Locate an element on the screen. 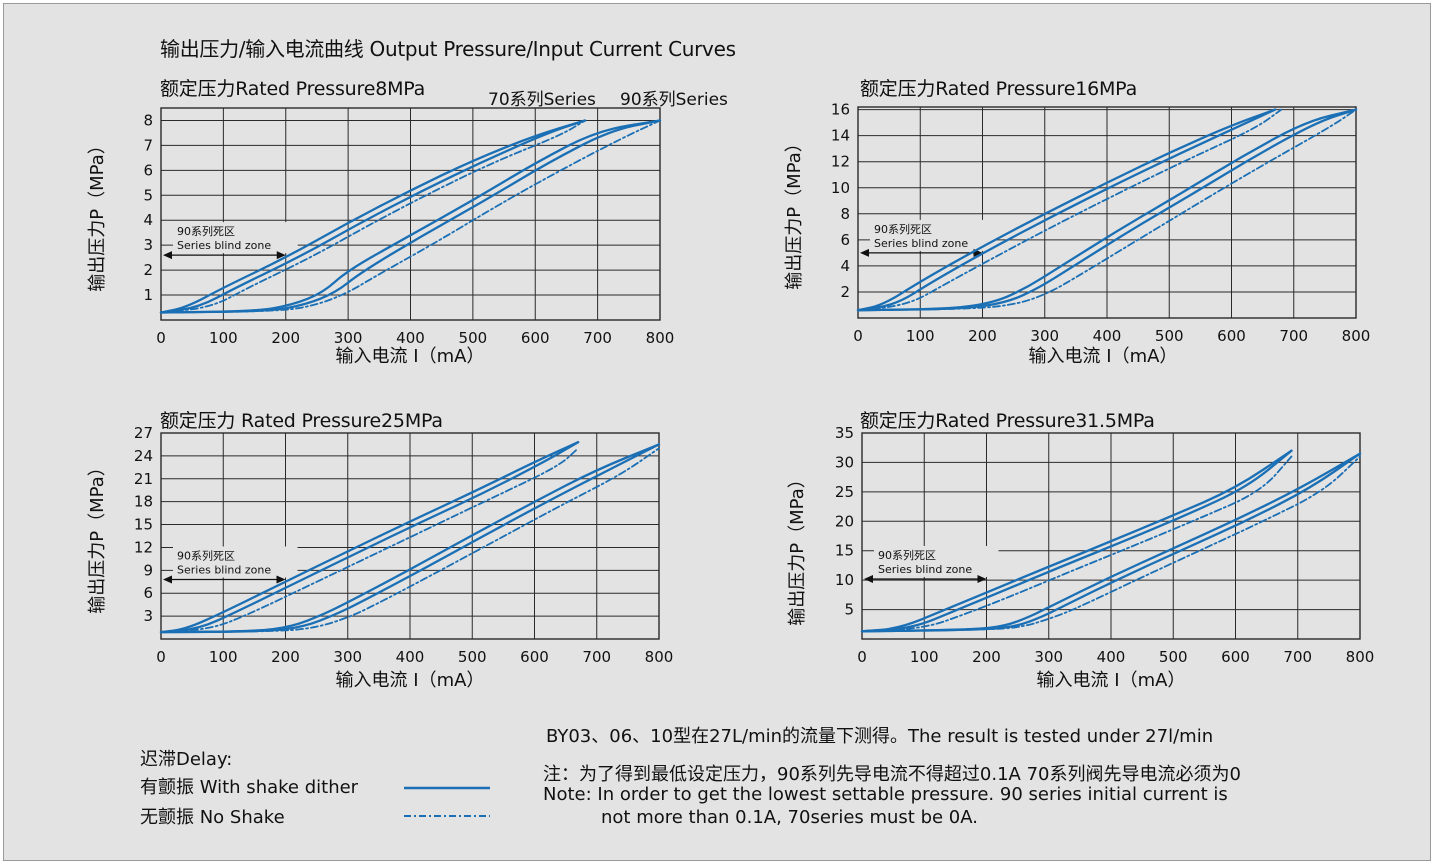 The height and width of the screenshot is (864, 1435). blind-zone-arrowhead-right is located at coordinates (281, 255).